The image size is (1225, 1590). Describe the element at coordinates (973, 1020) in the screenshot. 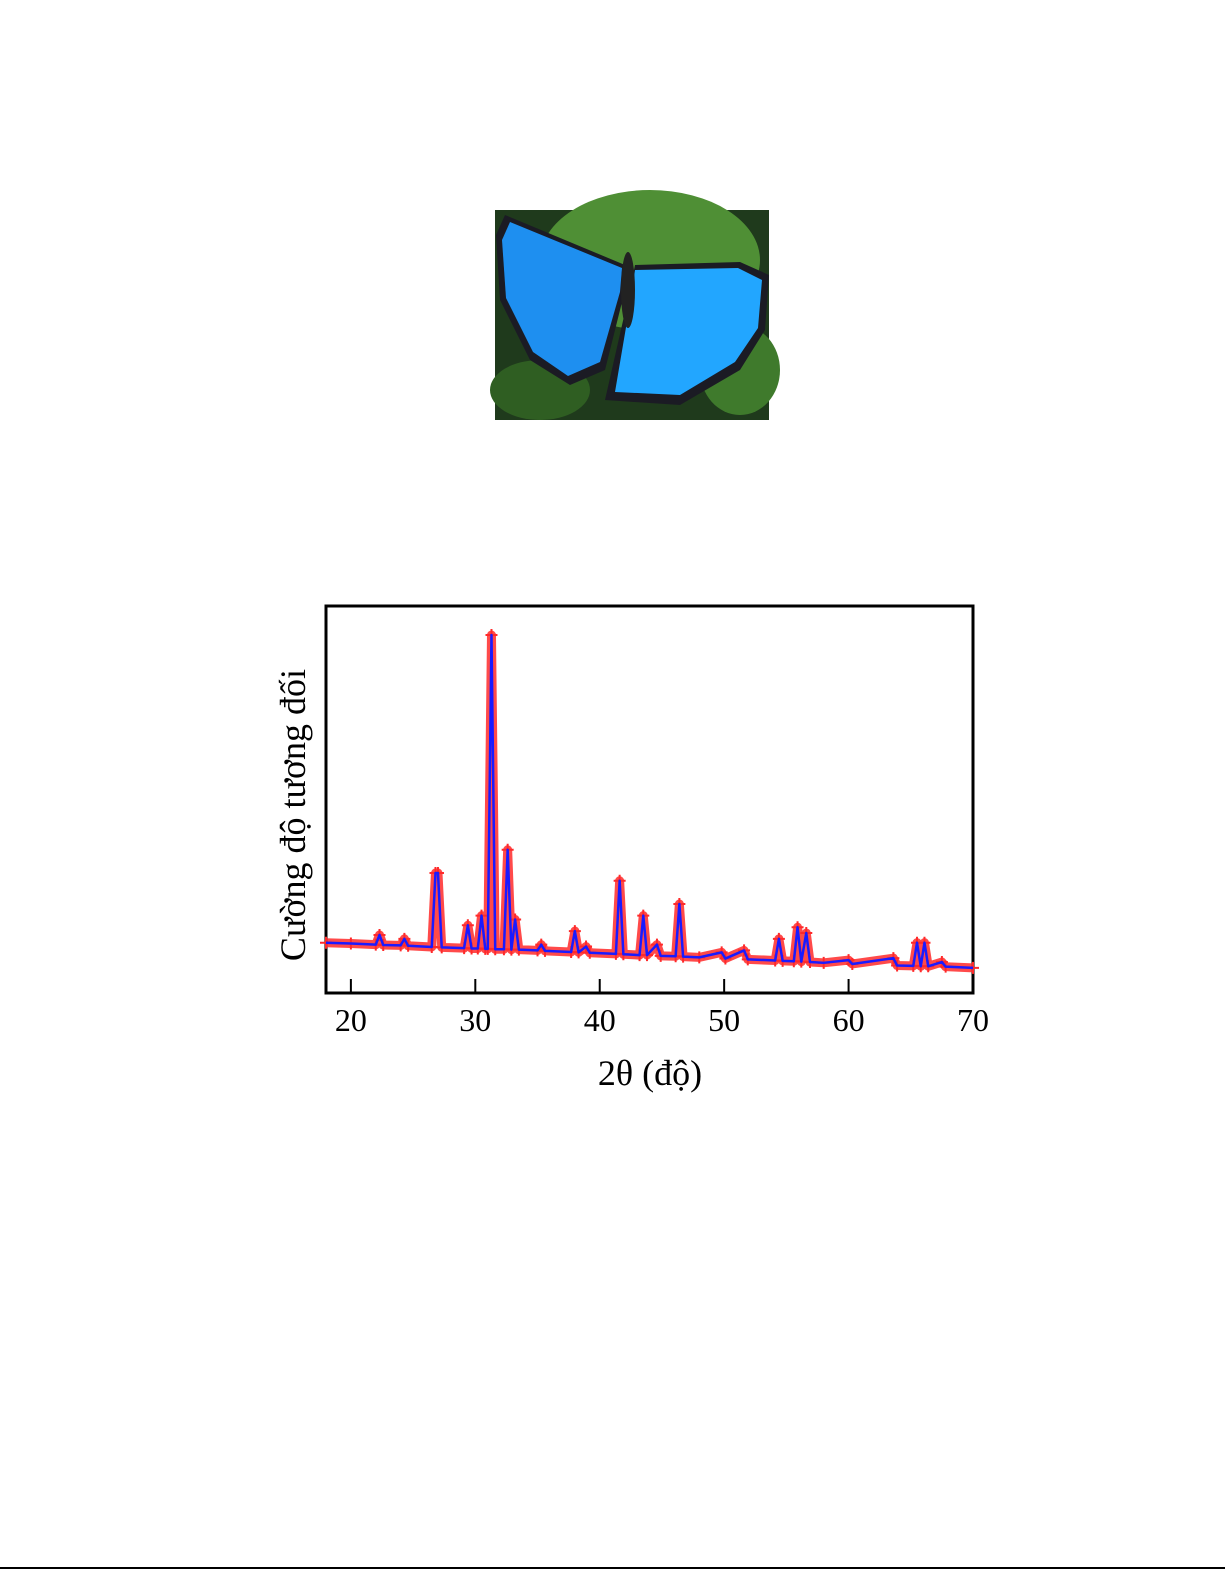

I see `x-tick-label: 70` at that location.